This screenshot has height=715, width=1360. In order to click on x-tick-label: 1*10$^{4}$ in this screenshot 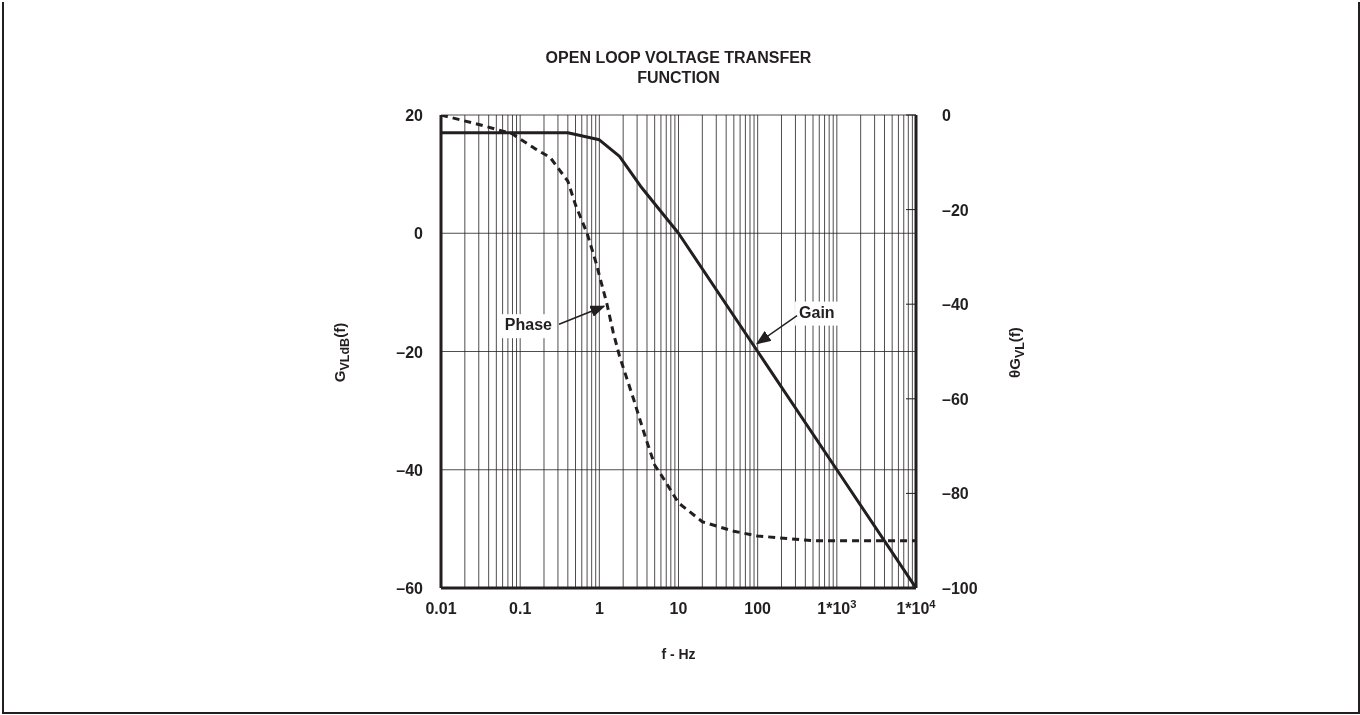, I will do `click(916, 607)`.